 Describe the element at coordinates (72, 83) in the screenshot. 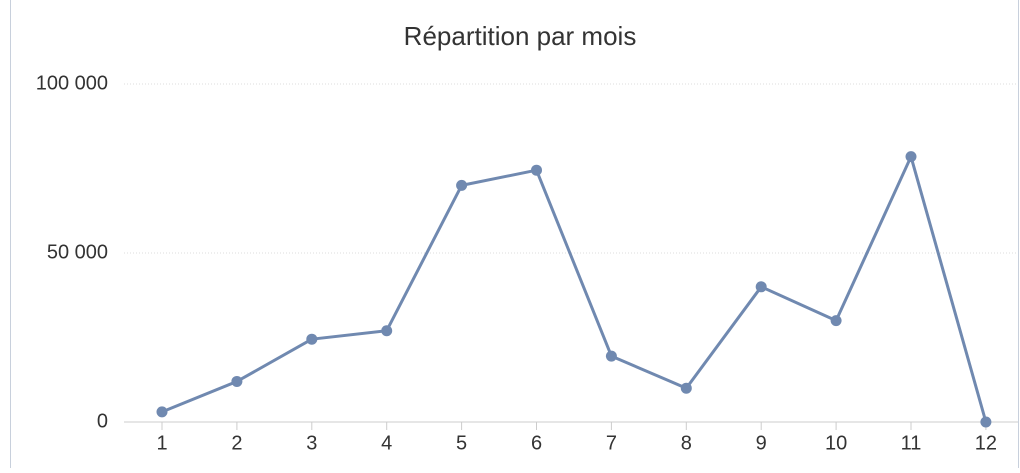

I see `y-tick-label: 100 000` at that location.